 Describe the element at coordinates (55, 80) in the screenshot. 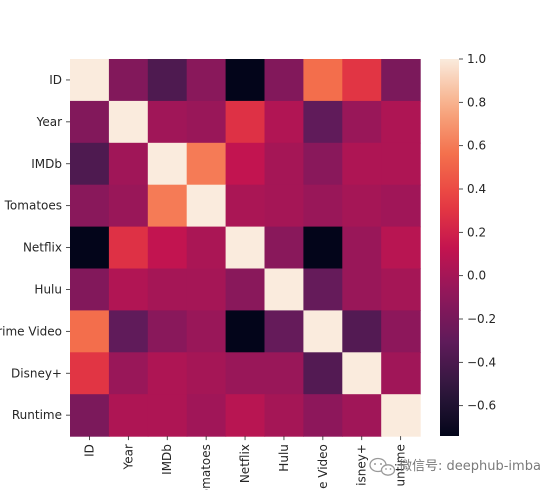

I see `row-label: ID` at that location.